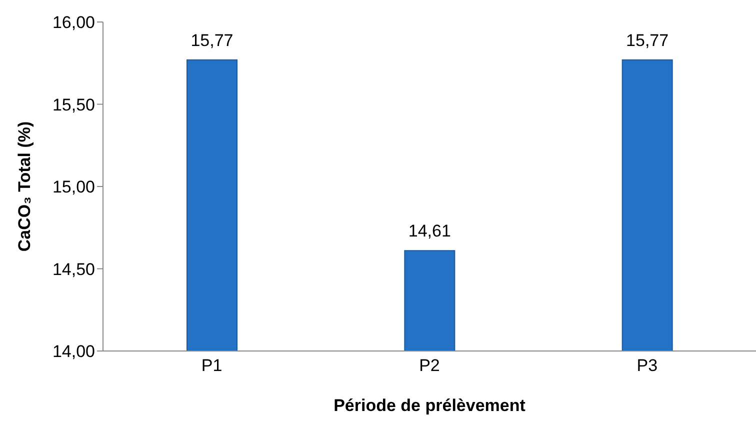  Describe the element at coordinates (73, 22) in the screenshot. I see `y-tick-label: 16,00` at that location.